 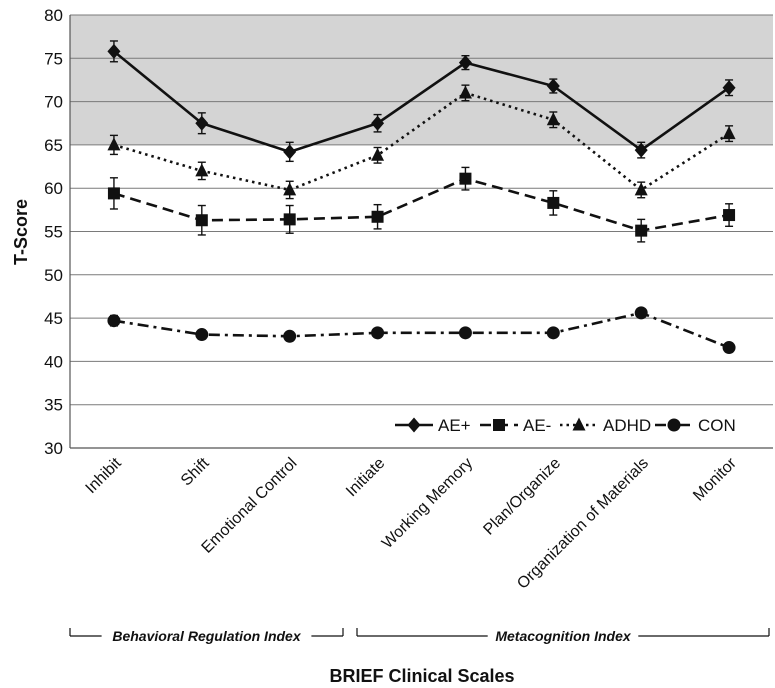 I want to click on series-con, so click(x=421, y=330).